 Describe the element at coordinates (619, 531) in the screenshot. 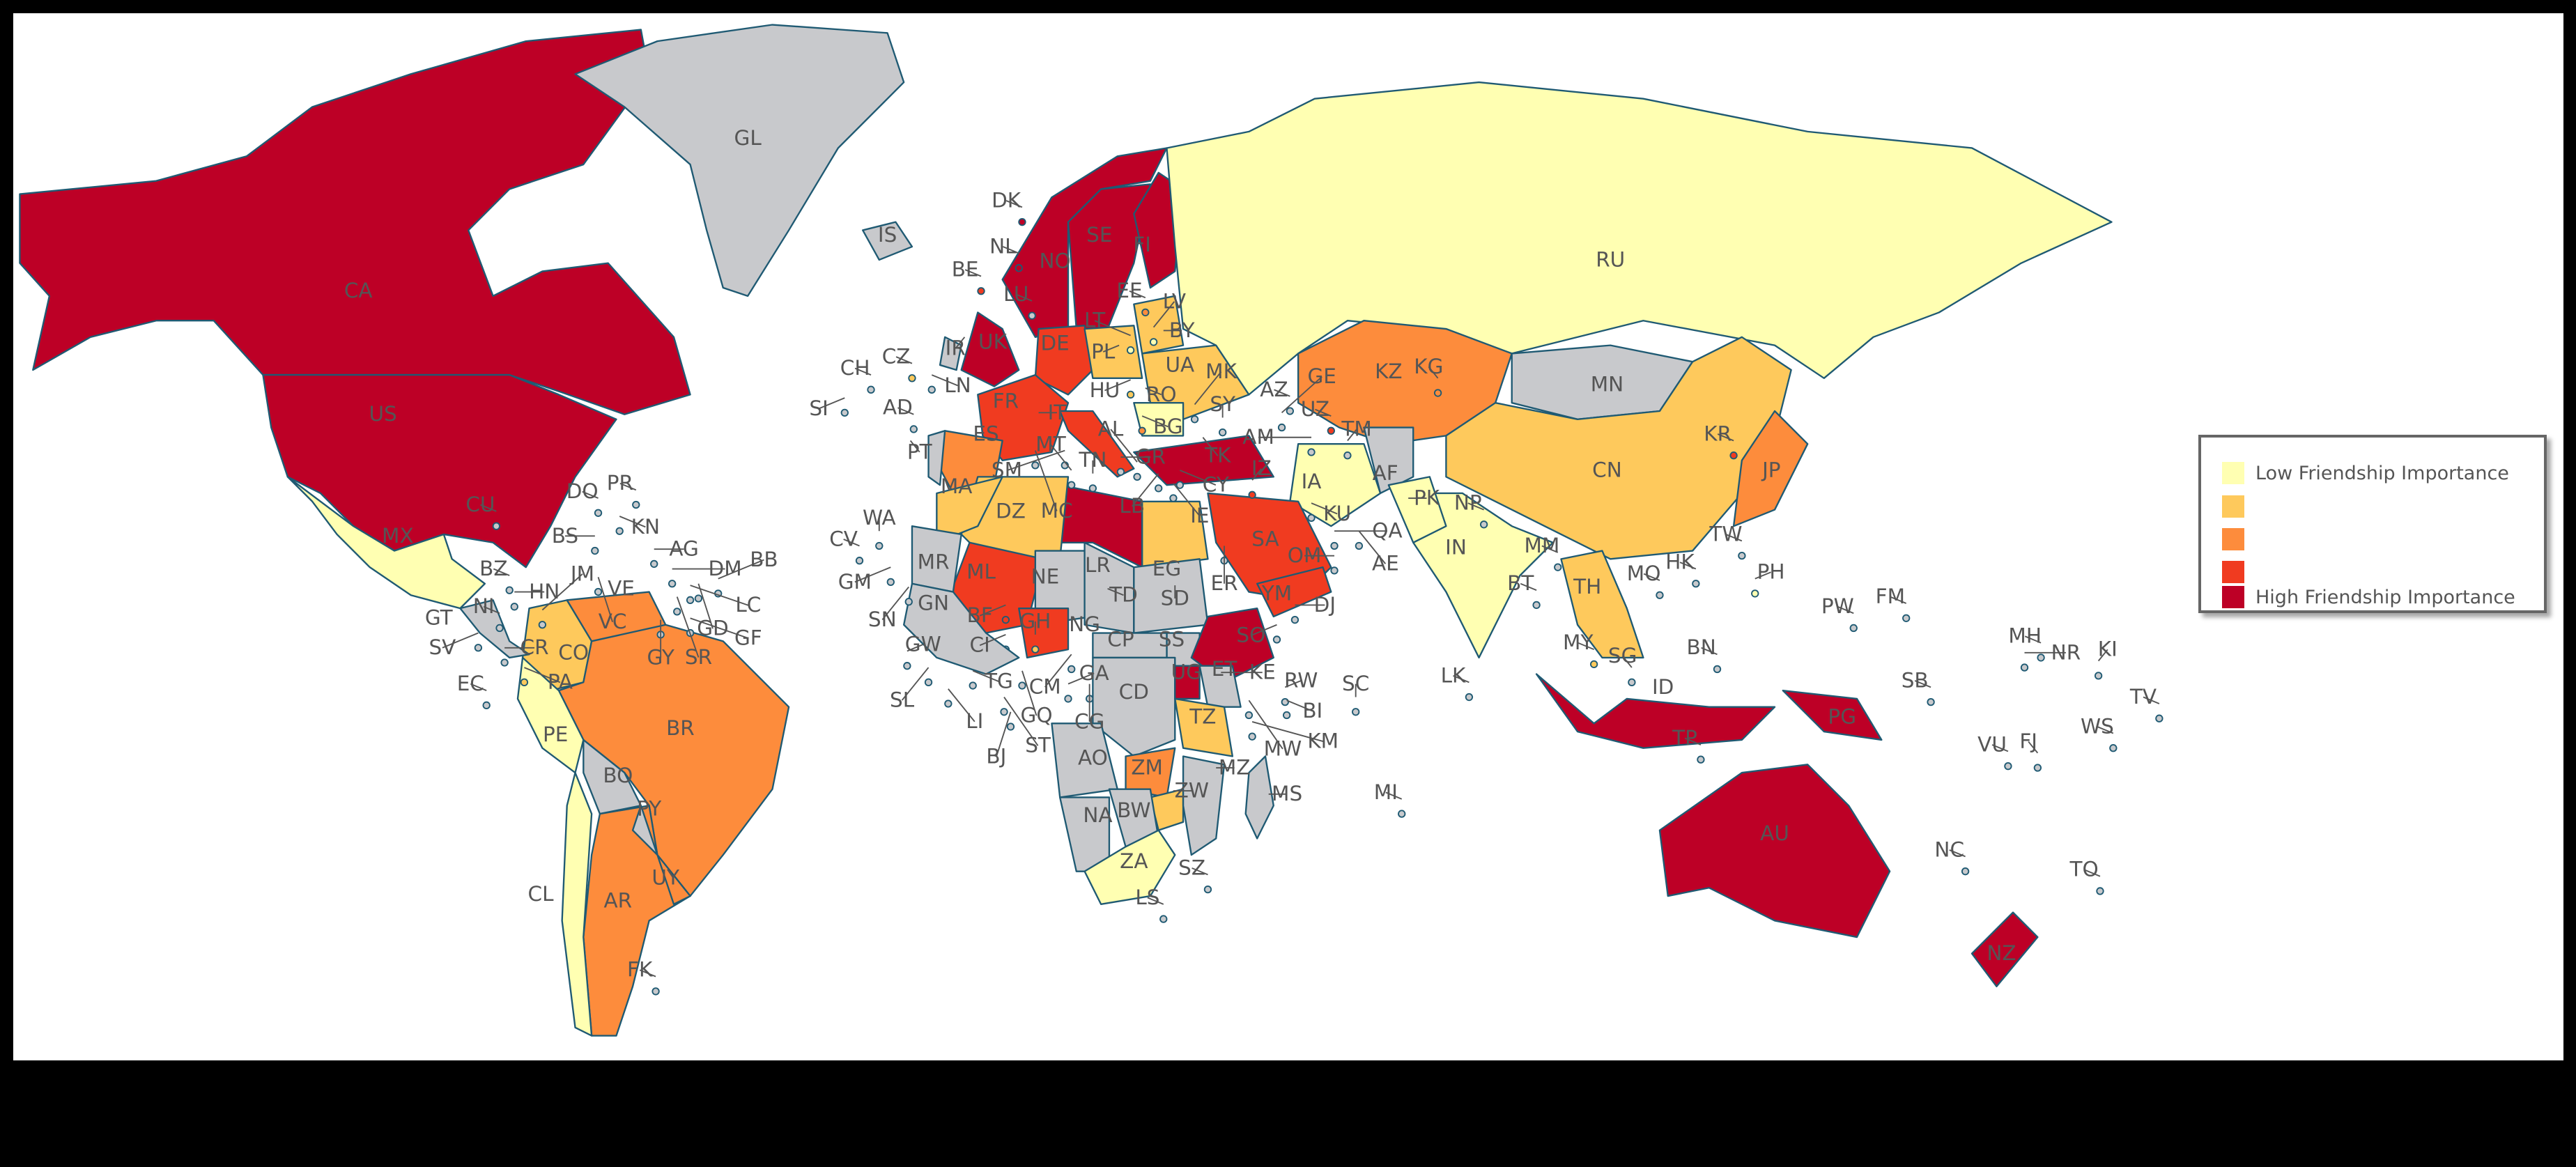

I see `country-kn` at that location.